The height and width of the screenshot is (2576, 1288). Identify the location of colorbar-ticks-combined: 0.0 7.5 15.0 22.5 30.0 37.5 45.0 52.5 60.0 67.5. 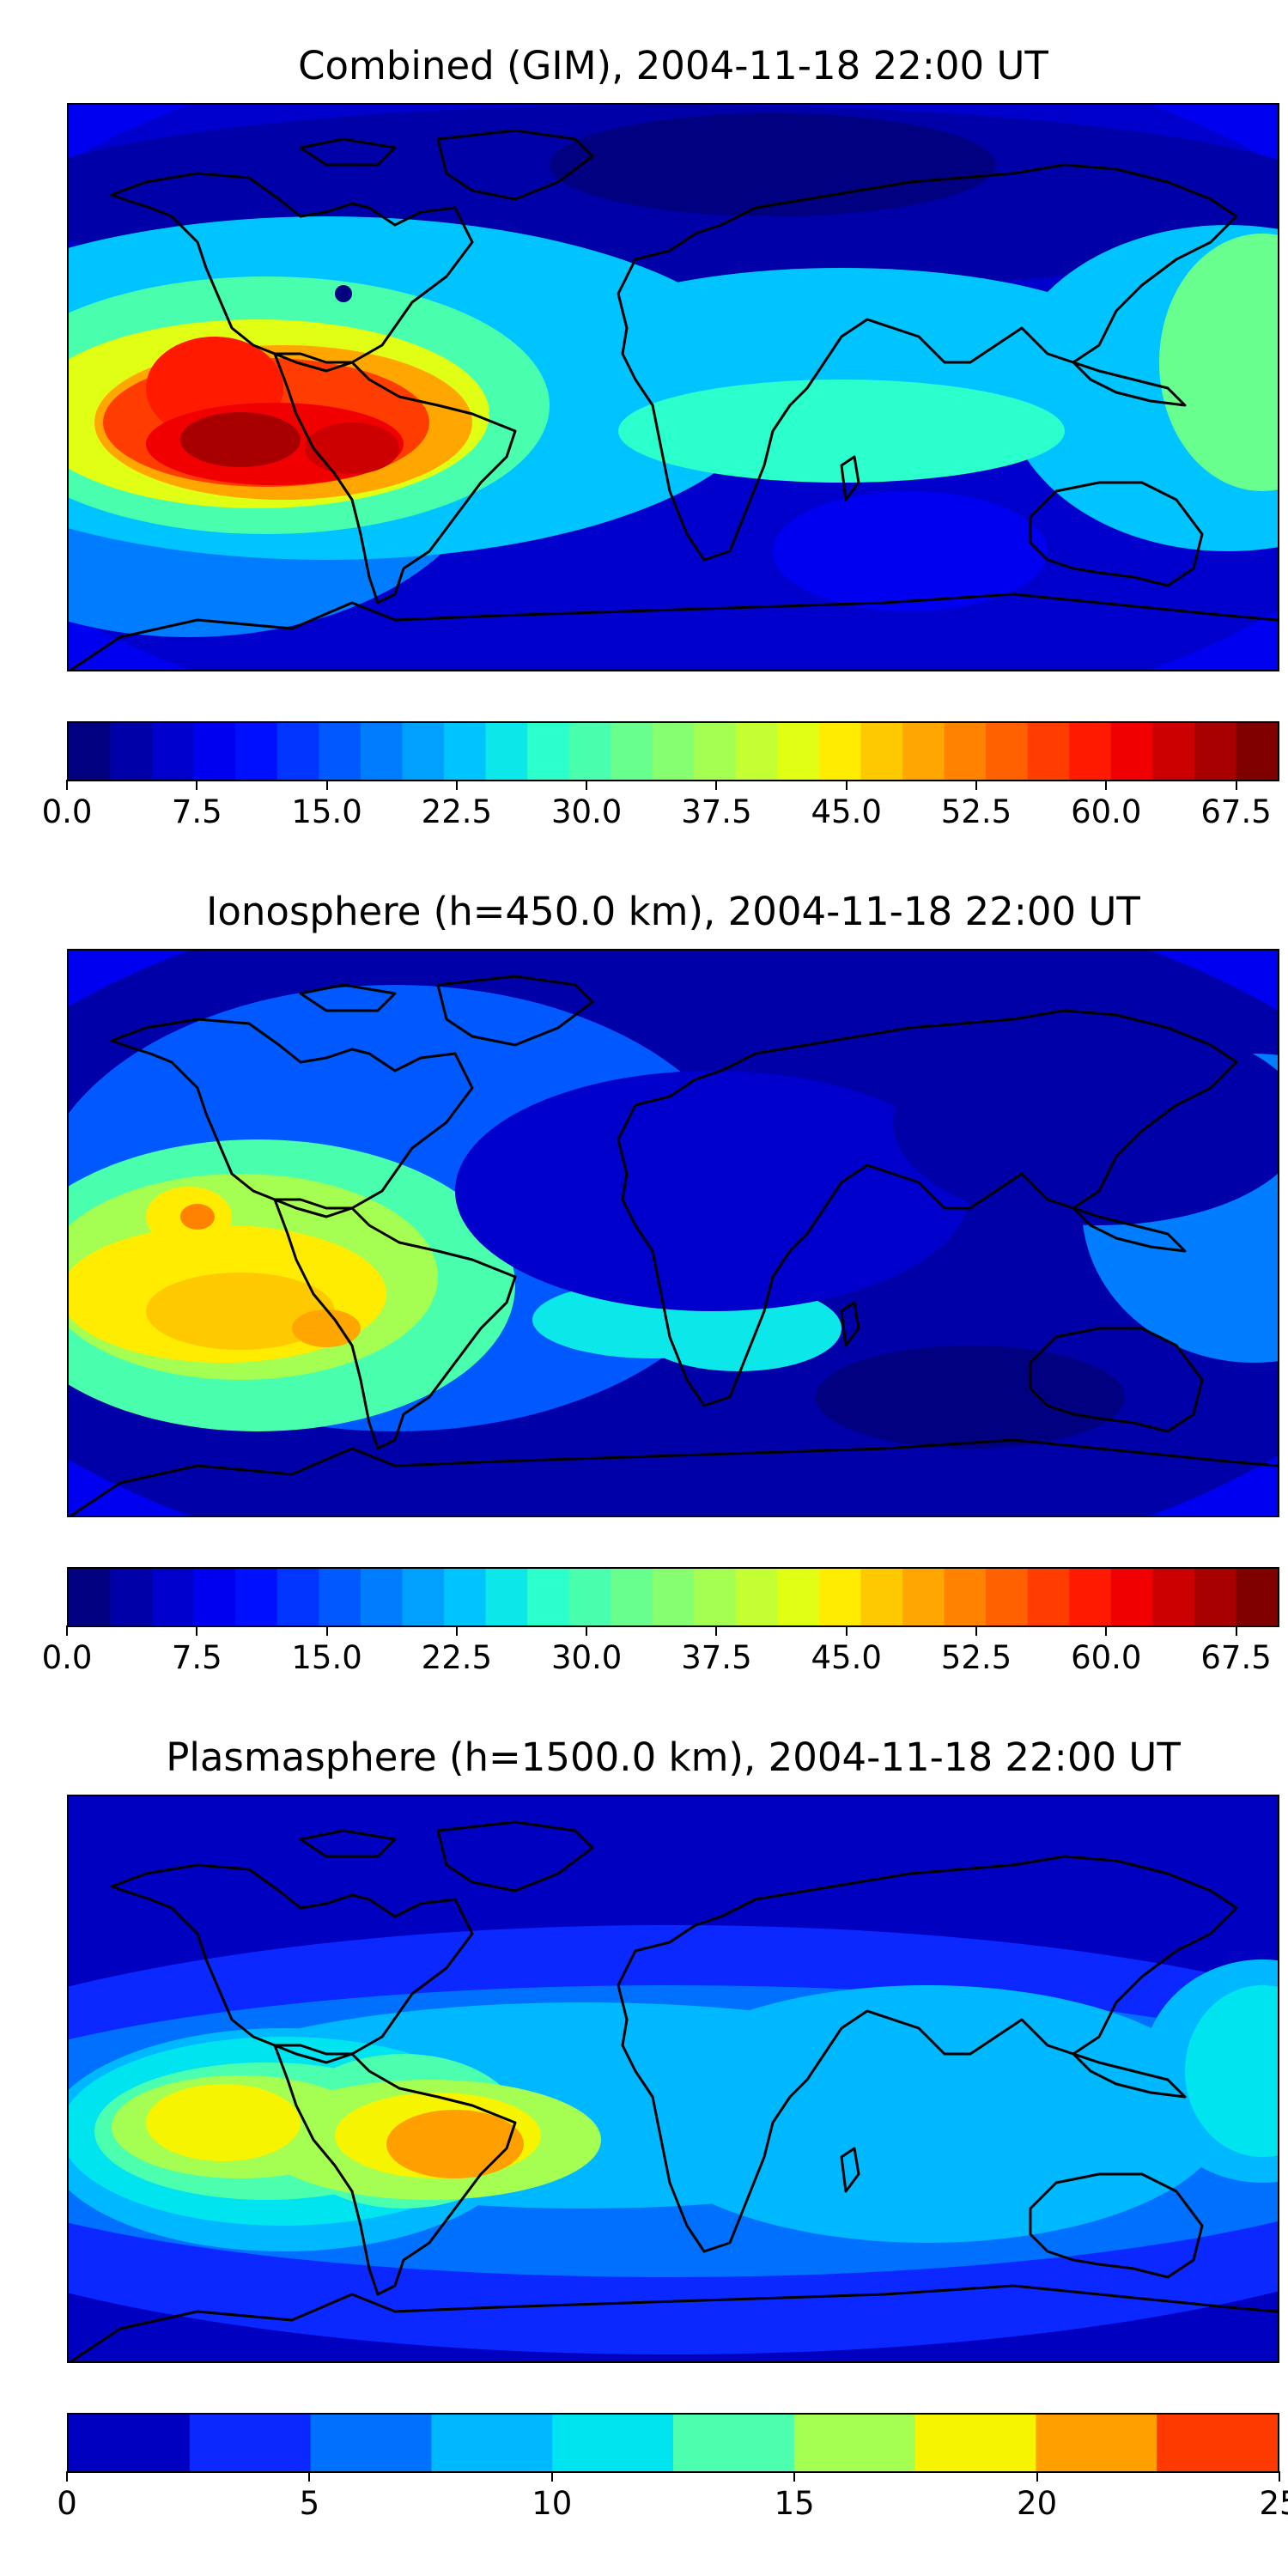
(660, 806).